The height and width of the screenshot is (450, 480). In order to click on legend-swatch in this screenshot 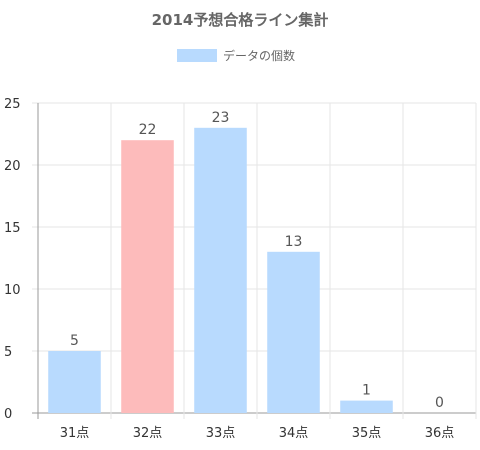, I will do `click(197, 55)`.